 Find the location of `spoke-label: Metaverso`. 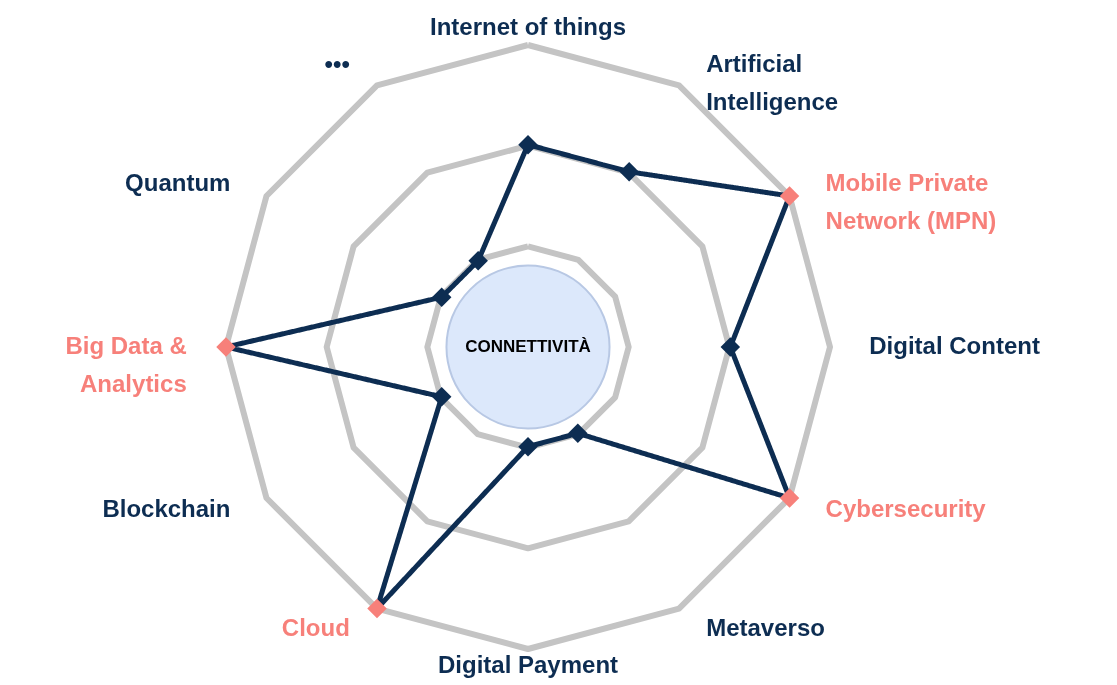

spoke-label: Metaverso is located at coordinates (765, 628).